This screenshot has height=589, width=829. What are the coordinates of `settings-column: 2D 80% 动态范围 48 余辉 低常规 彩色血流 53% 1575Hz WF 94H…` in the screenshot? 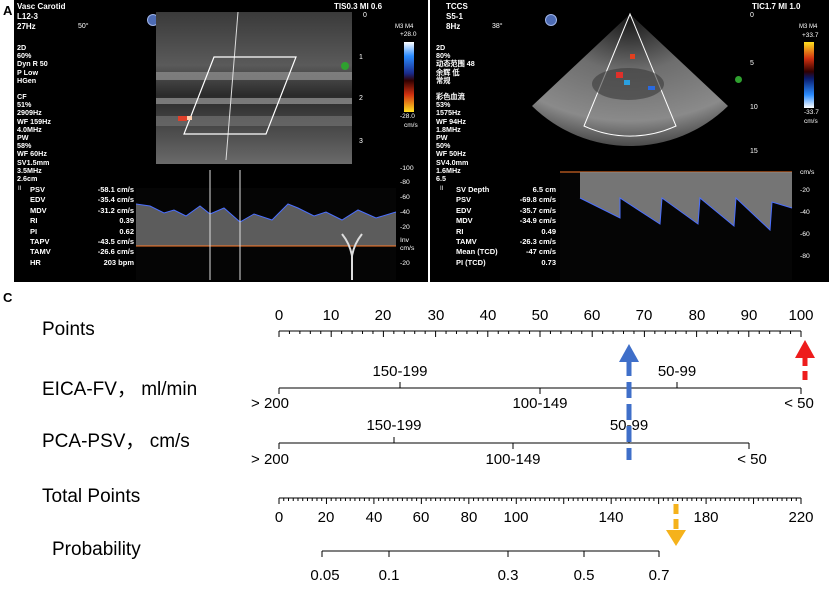 It's located at (455, 113).